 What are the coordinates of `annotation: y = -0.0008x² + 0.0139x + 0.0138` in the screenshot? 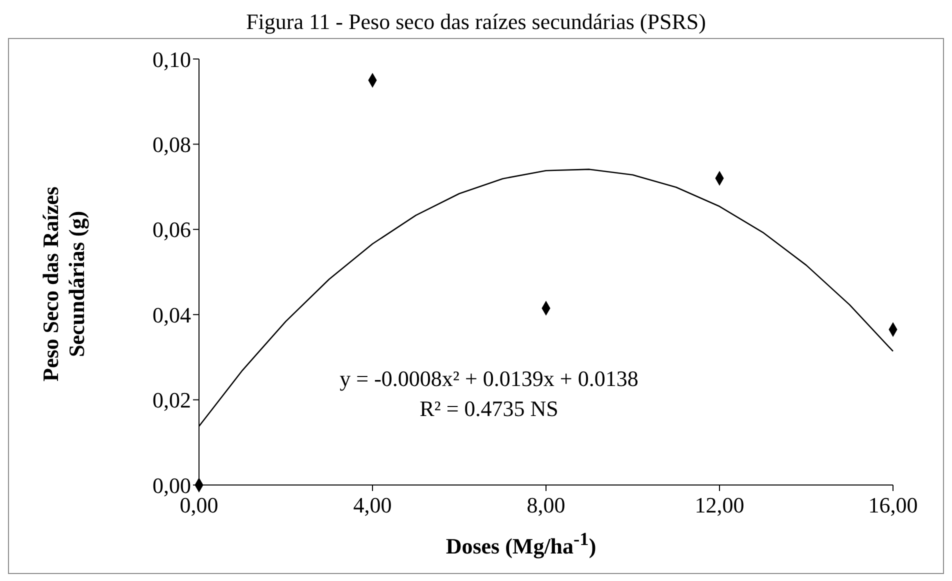 It's located at (489, 379).